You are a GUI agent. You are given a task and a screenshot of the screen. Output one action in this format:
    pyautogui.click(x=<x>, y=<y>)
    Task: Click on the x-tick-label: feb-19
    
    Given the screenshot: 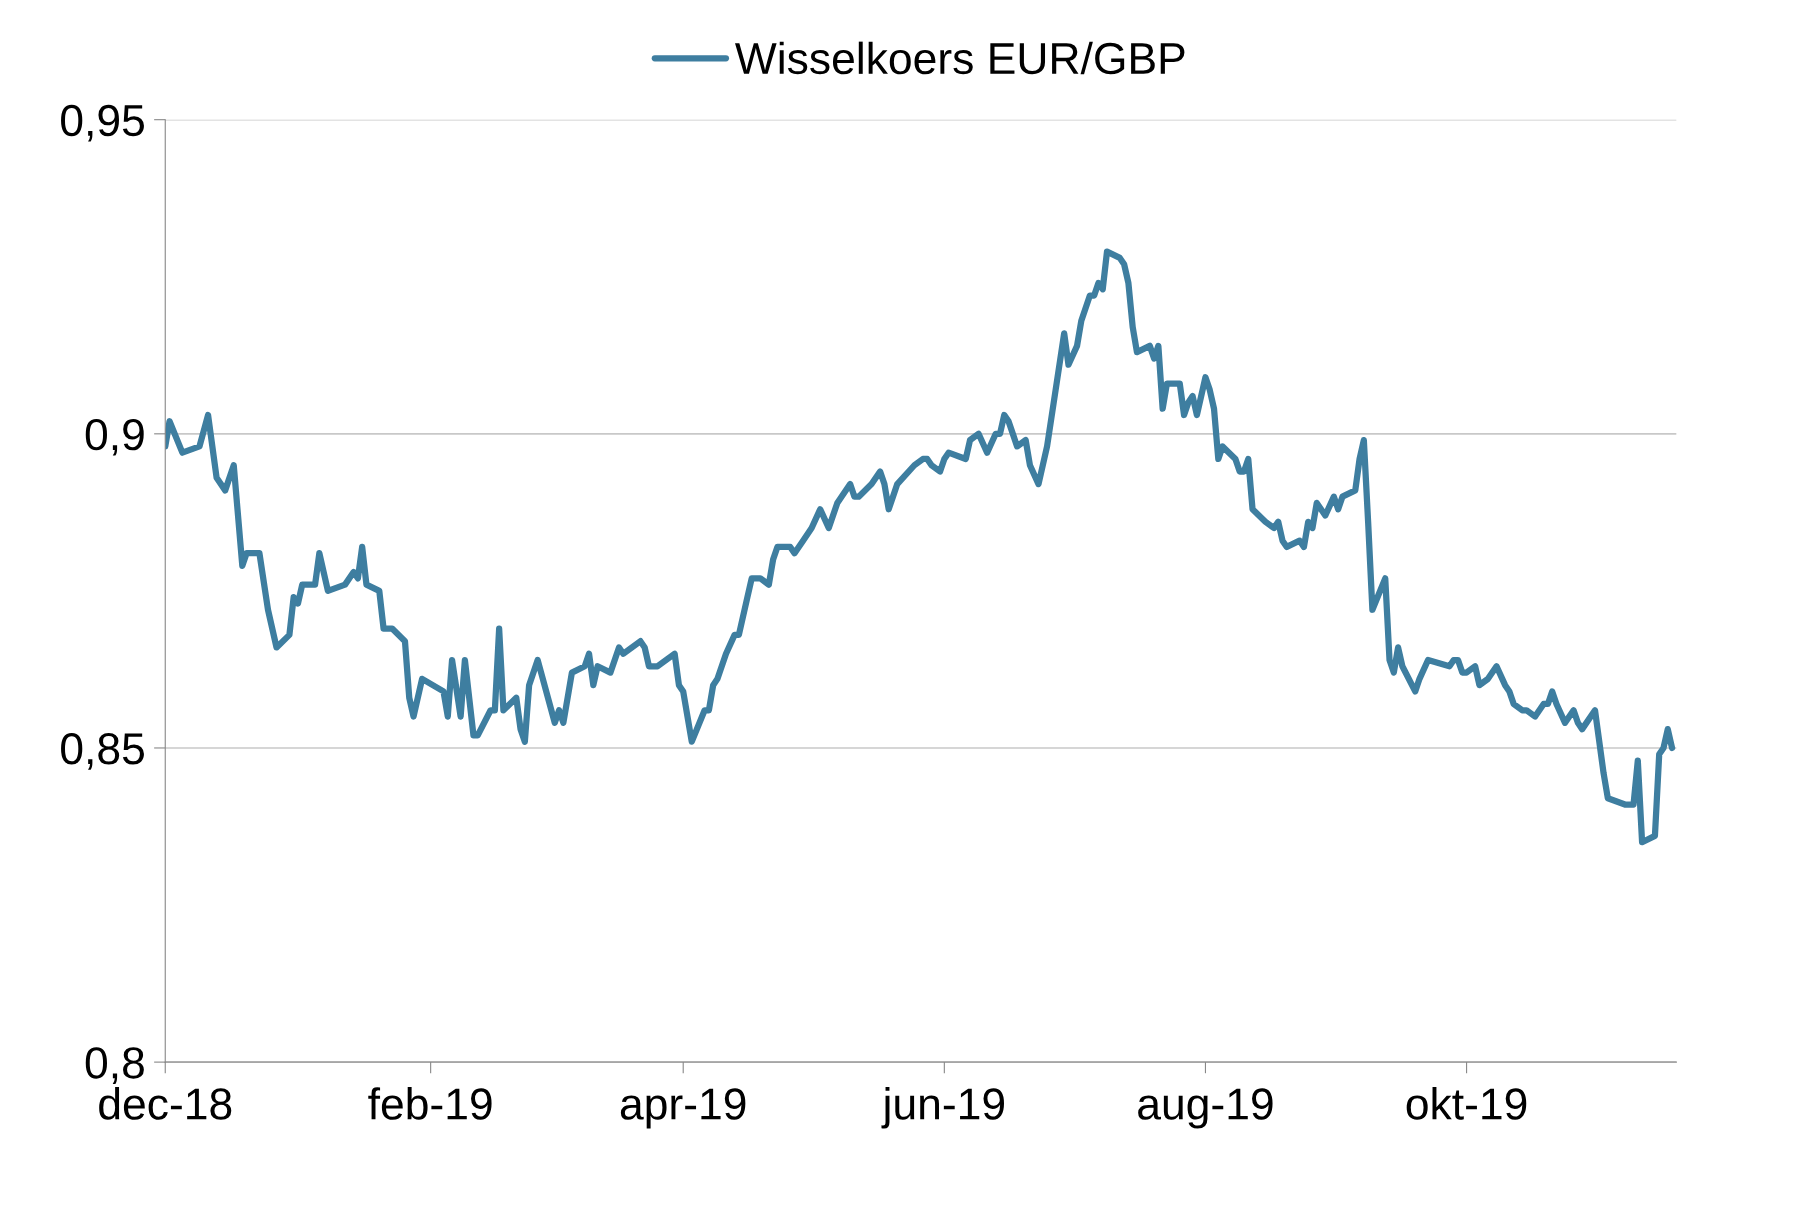 What is the action you would take?
    pyautogui.click(x=430, y=1103)
    